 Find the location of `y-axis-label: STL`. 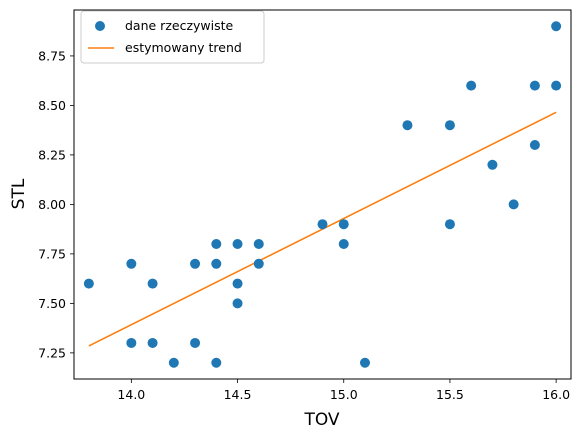

y-axis-label: STL is located at coordinates (19, 193).